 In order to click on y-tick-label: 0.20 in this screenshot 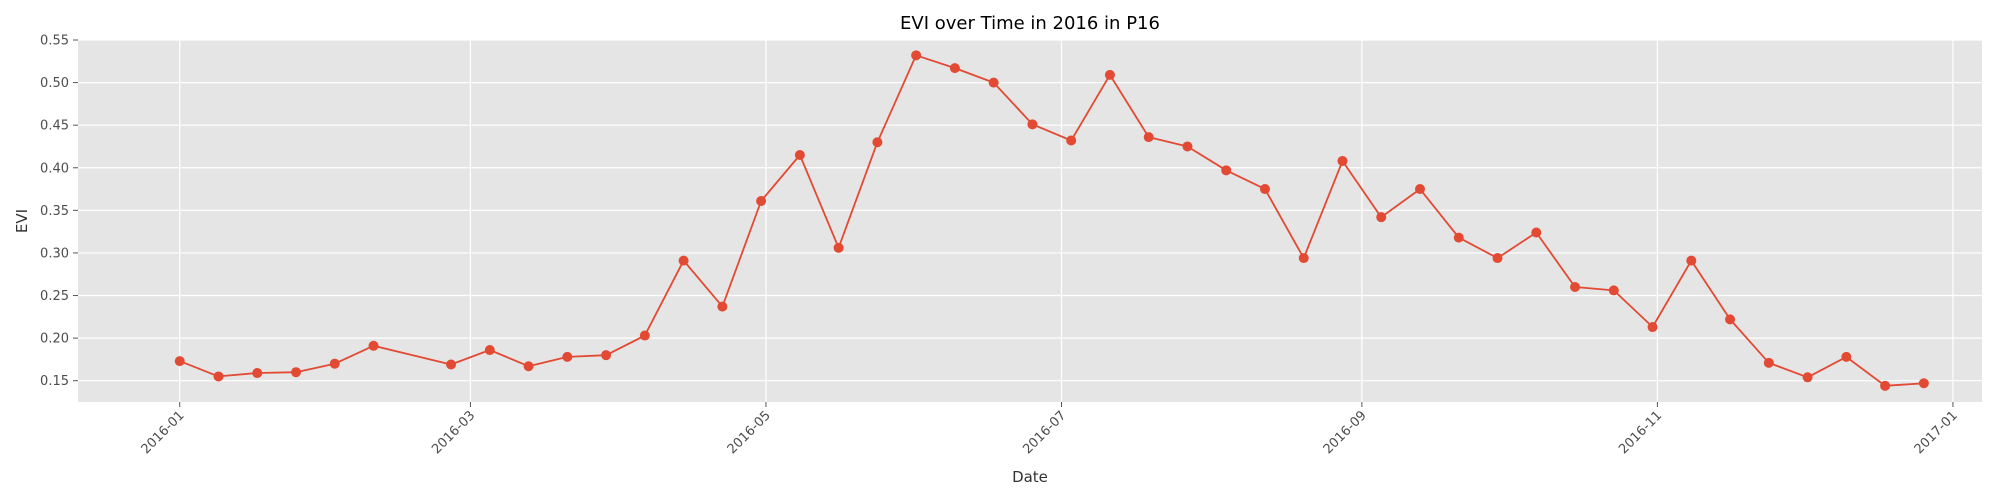, I will do `click(54, 339)`.